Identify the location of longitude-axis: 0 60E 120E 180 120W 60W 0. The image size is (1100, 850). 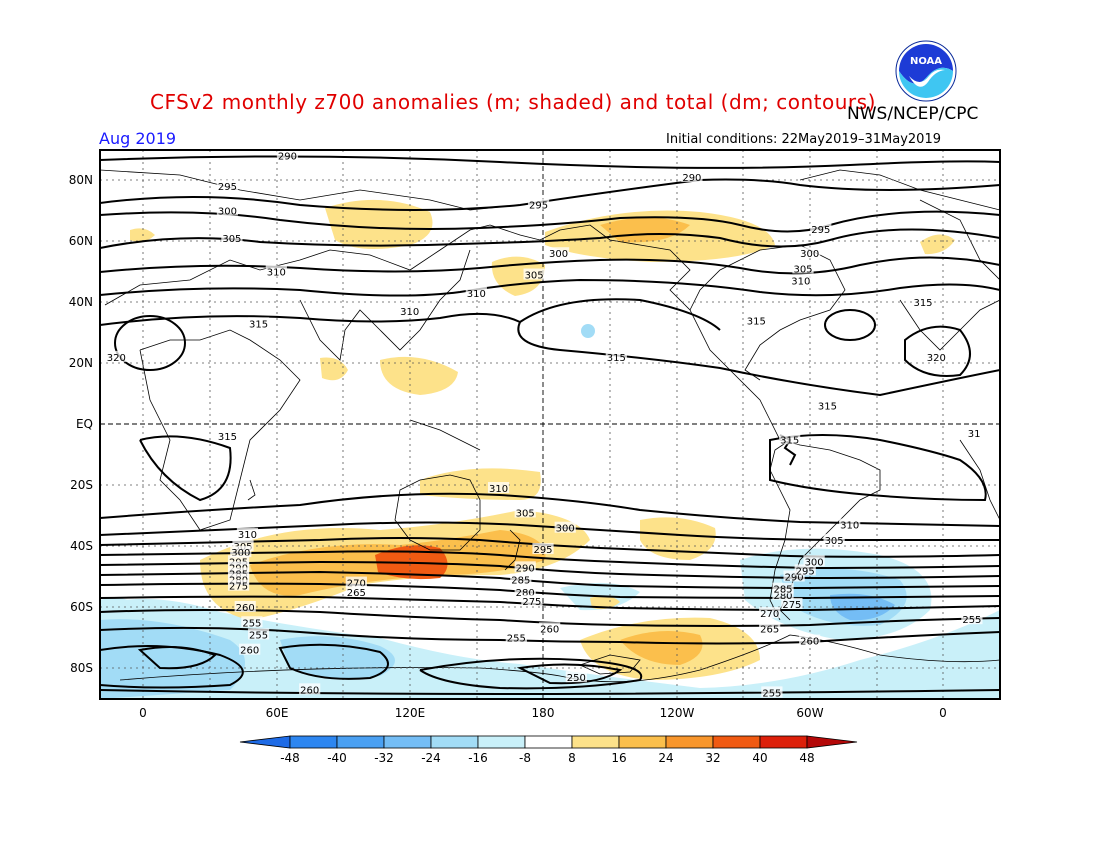
(543, 713).